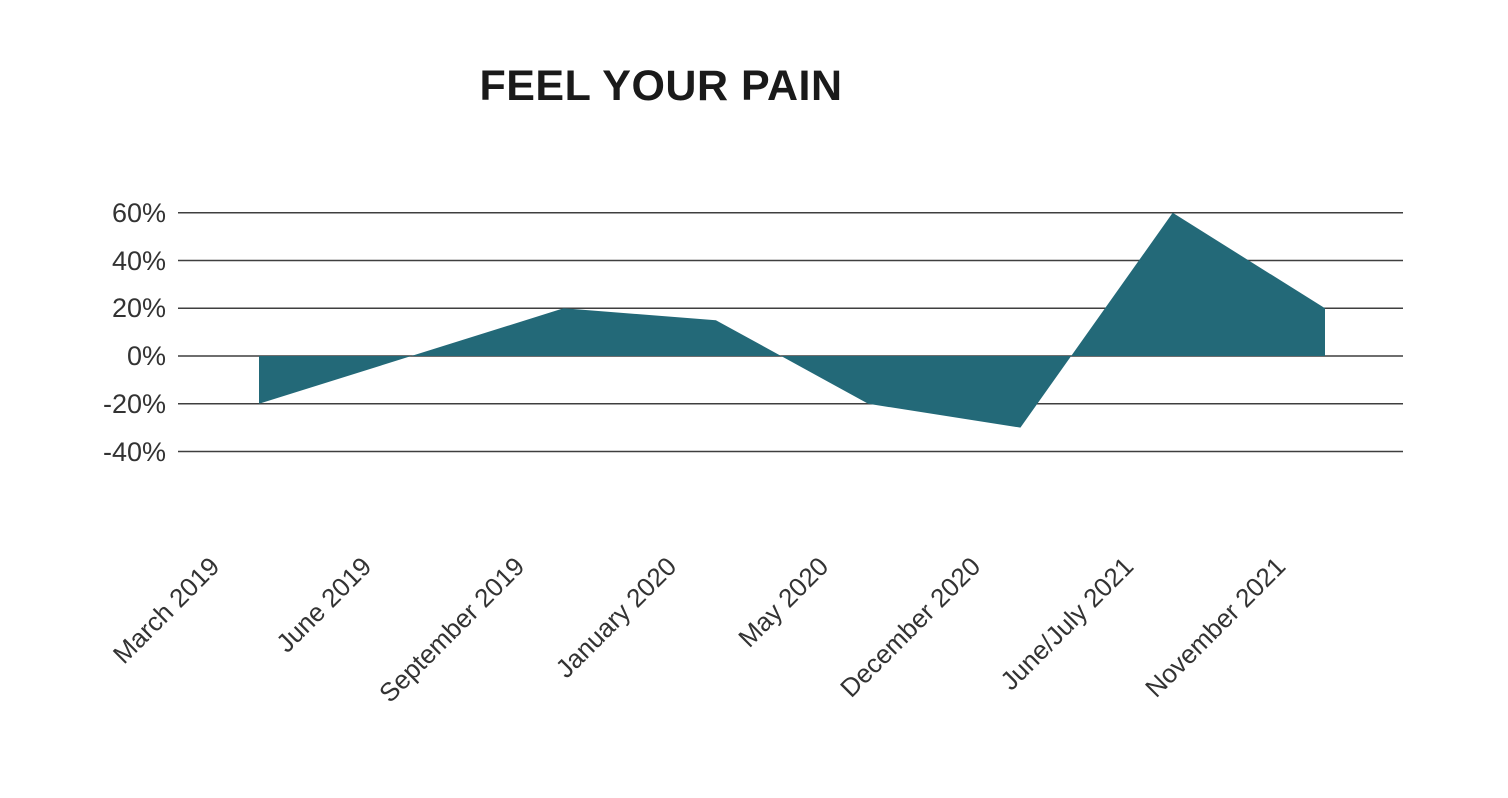  I want to click on y-axis-tick-label: 60%, so click(138, 212).